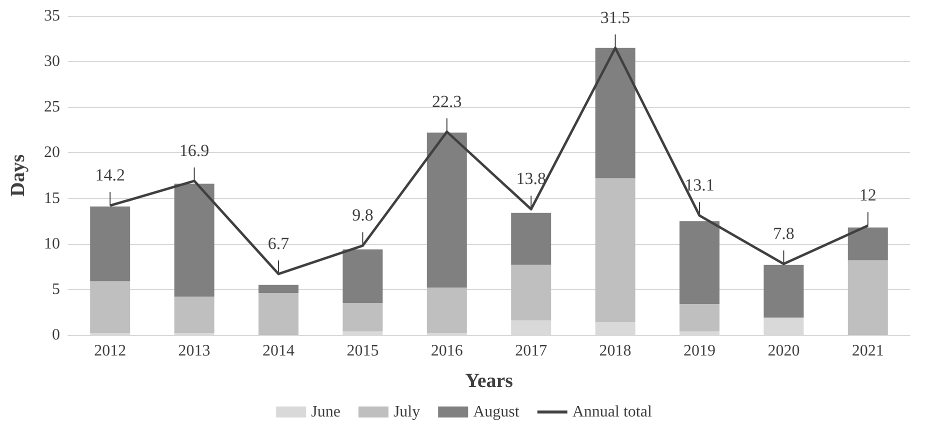 The height and width of the screenshot is (427, 928). I want to click on x-tick-label: 2019, so click(700, 351).